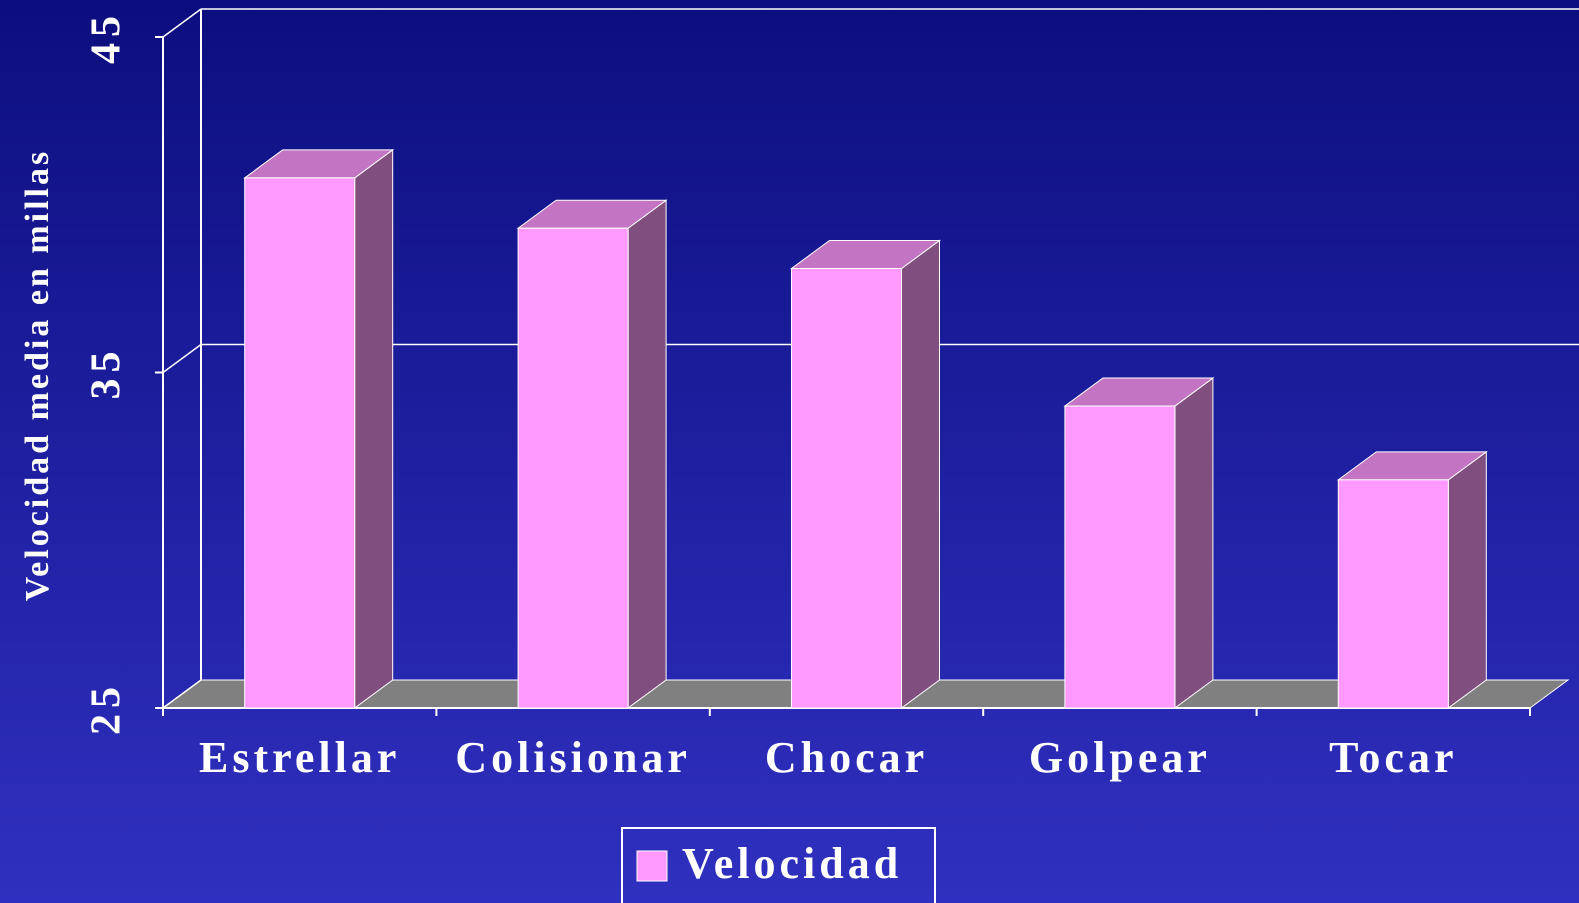 Image resolution: width=1579 pixels, height=903 pixels. Describe the element at coordinates (37, 375) in the screenshot. I see `y-axis-label: Velocidad media en millas` at that location.